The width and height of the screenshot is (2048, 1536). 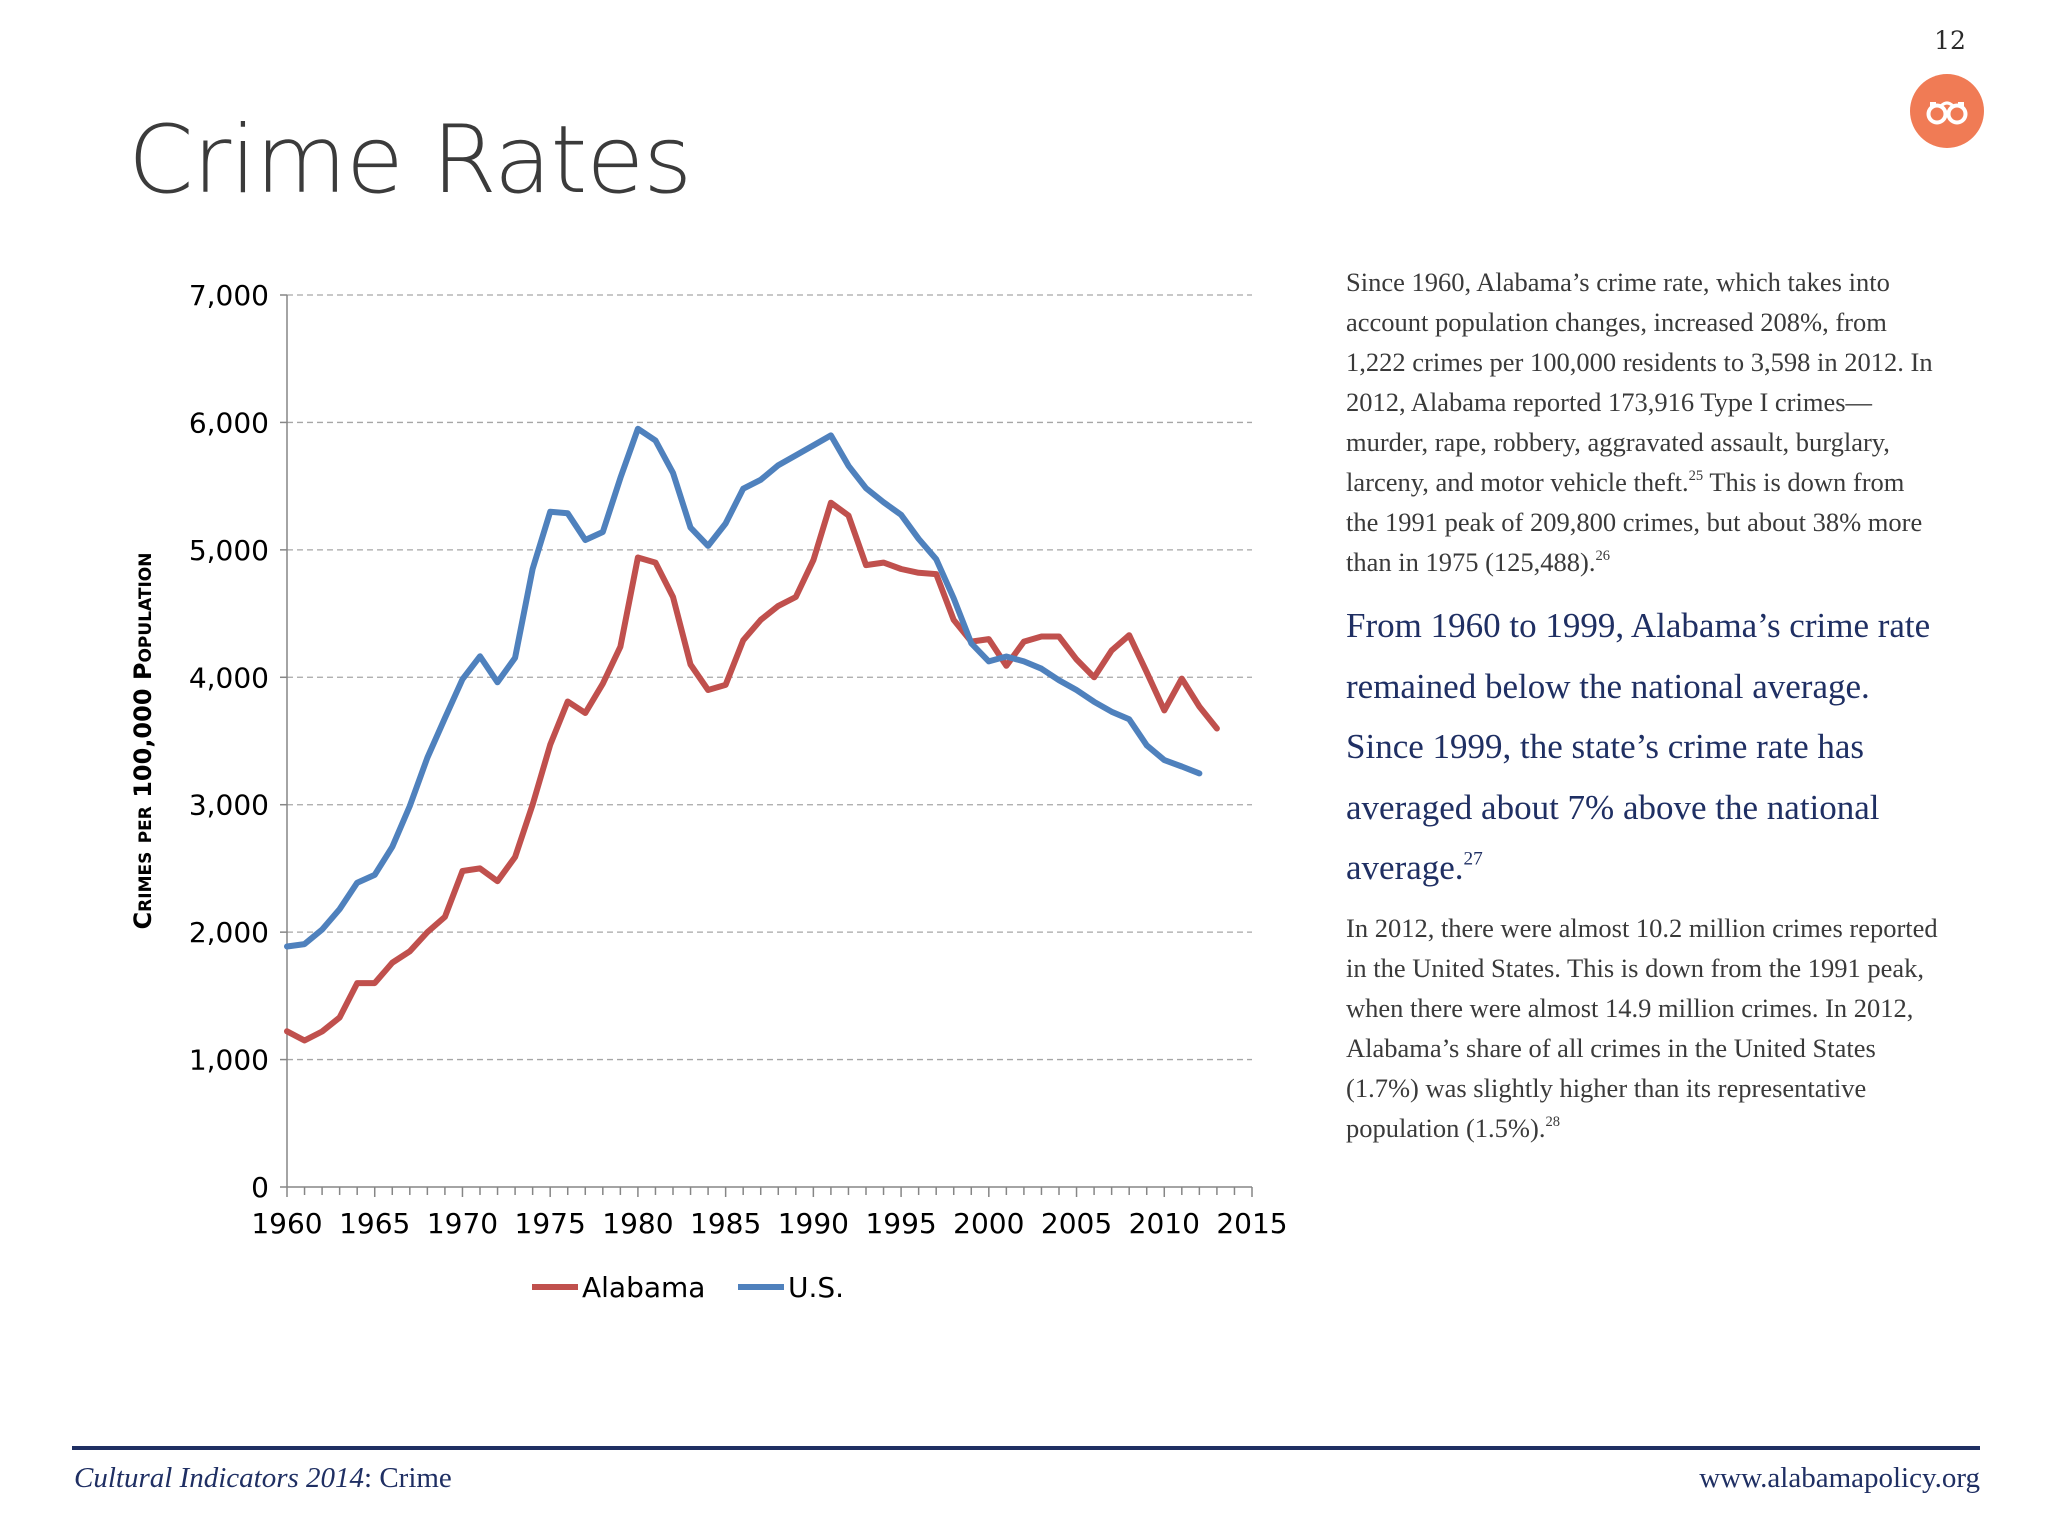 I want to click on x-tick-label: 1975, so click(x=550, y=1223).